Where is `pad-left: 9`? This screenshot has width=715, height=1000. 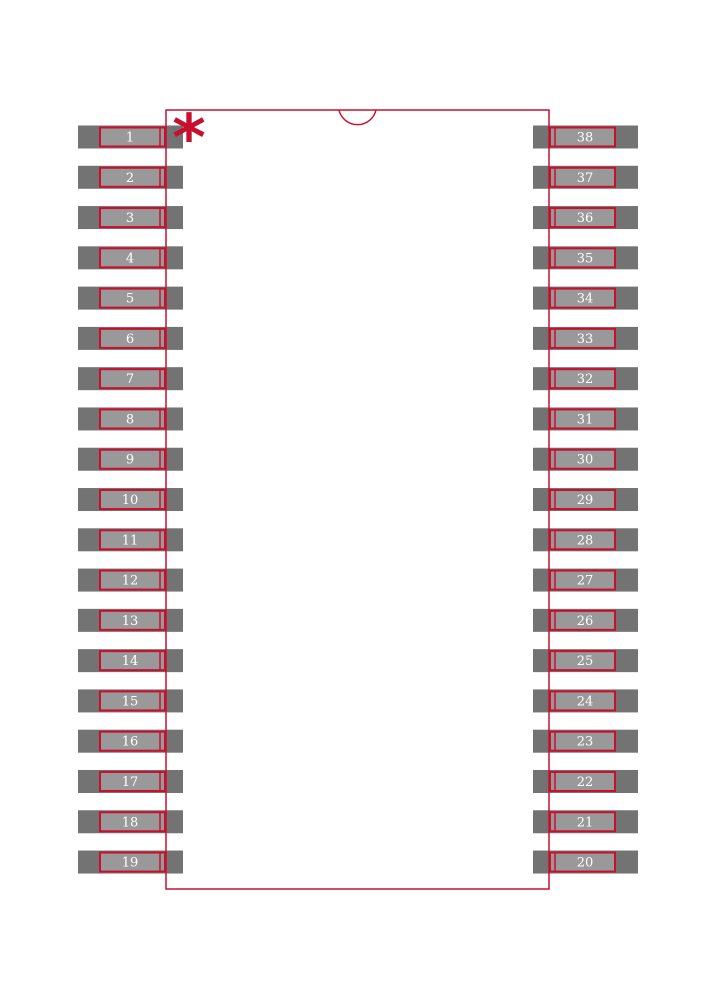 pad-left: 9 is located at coordinates (130, 459).